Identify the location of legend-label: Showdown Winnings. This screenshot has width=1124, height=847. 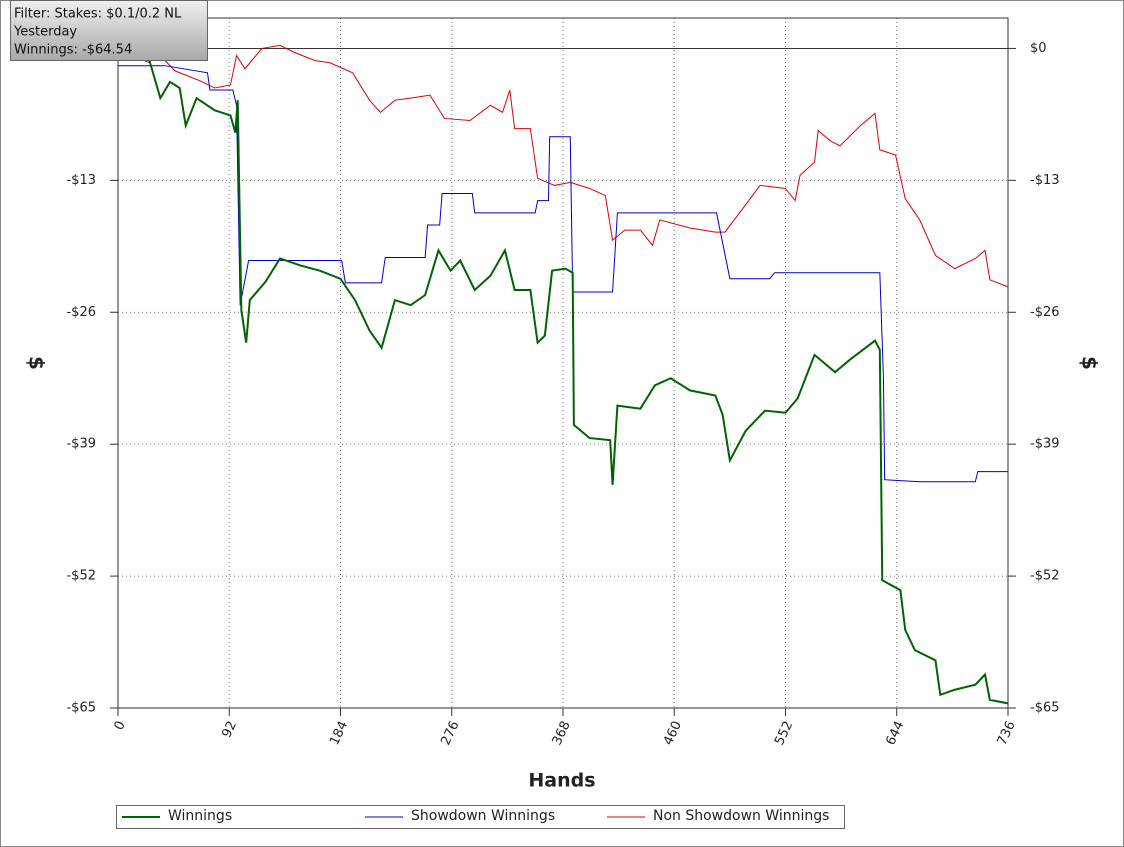
(483, 816).